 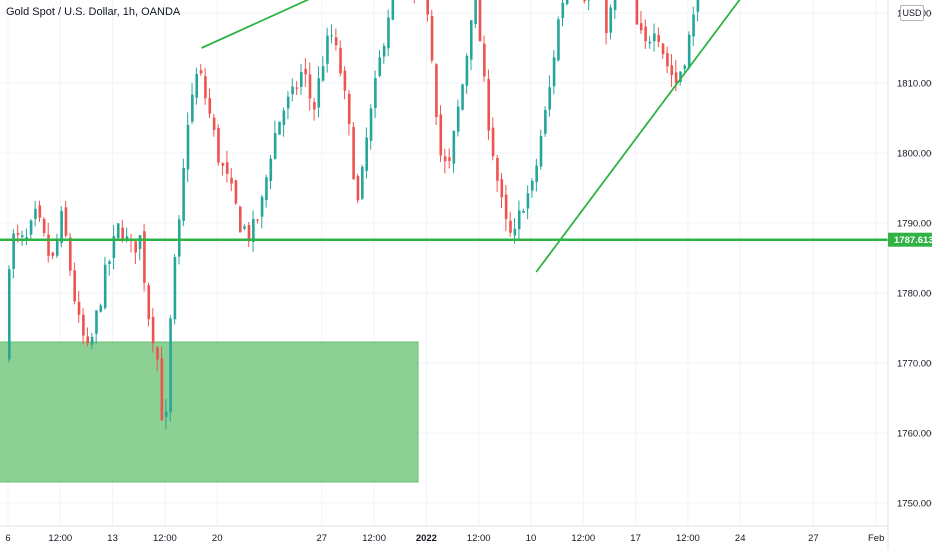 What do you see at coordinates (426, 538) in the screenshot?
I see `x-tick-label: 2022` at bounding box center [426, 538].